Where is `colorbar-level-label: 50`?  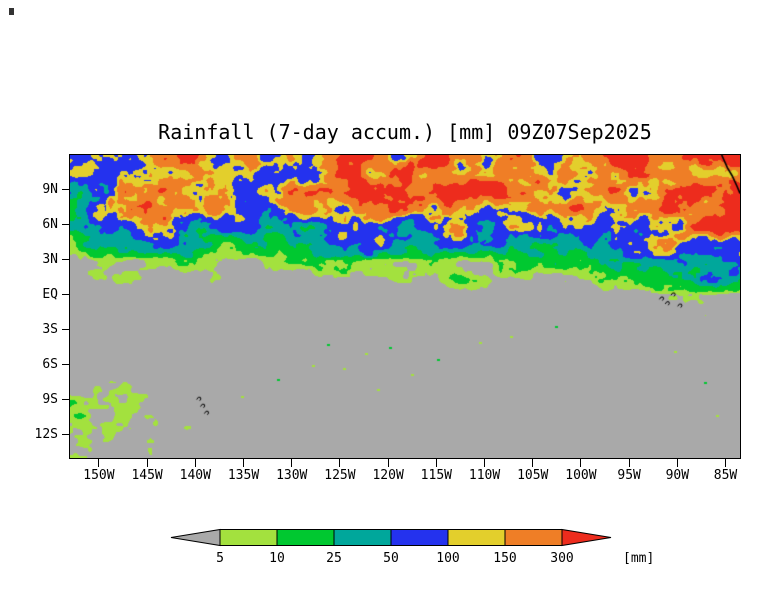
colorbar-level-label: 50 is located at coordinates (391, 558).